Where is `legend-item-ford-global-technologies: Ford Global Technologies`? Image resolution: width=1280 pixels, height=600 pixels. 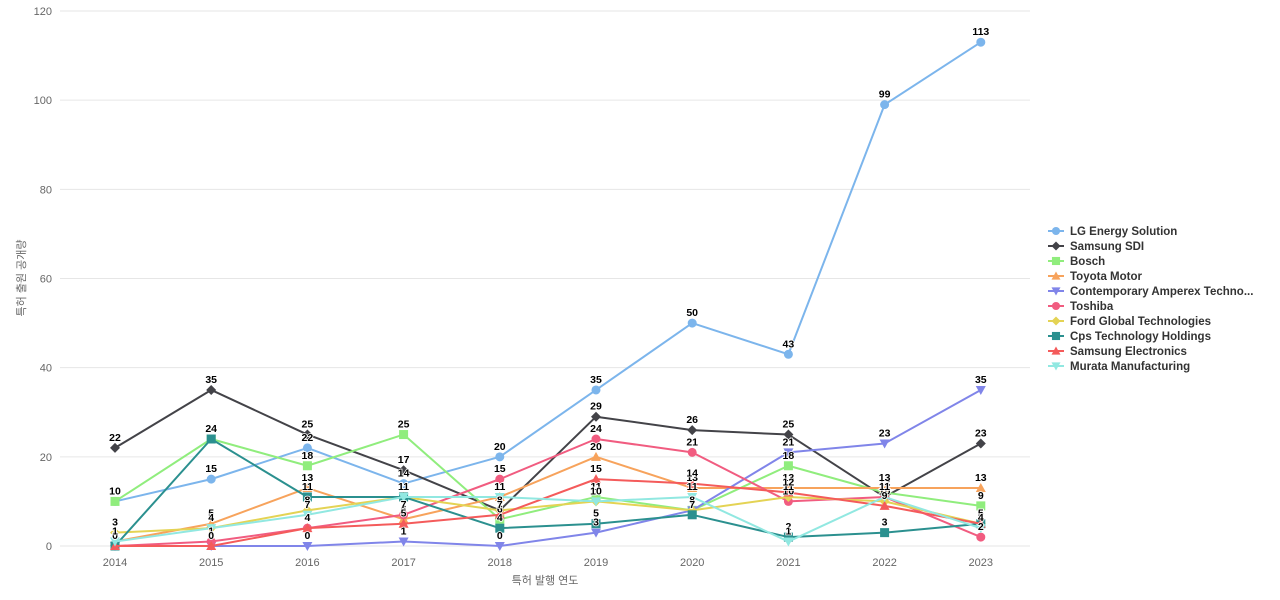
legend-item-ford-global-technologies: Ford Global Technologies is located at coordinates (1129, 322).